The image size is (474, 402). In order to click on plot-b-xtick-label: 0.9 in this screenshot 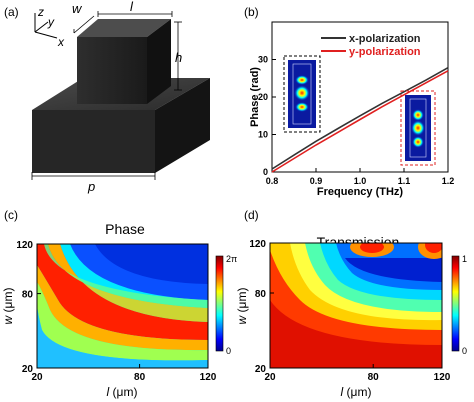, I will do `click(316, 181)`.